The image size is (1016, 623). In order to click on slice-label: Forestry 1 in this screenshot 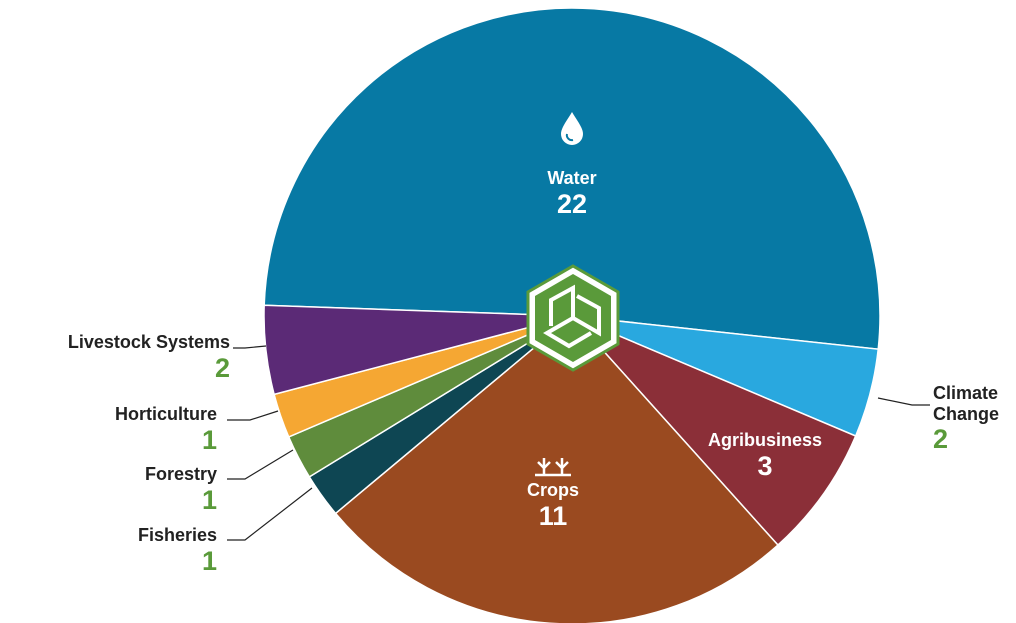, I will do `click(181, 490)`.